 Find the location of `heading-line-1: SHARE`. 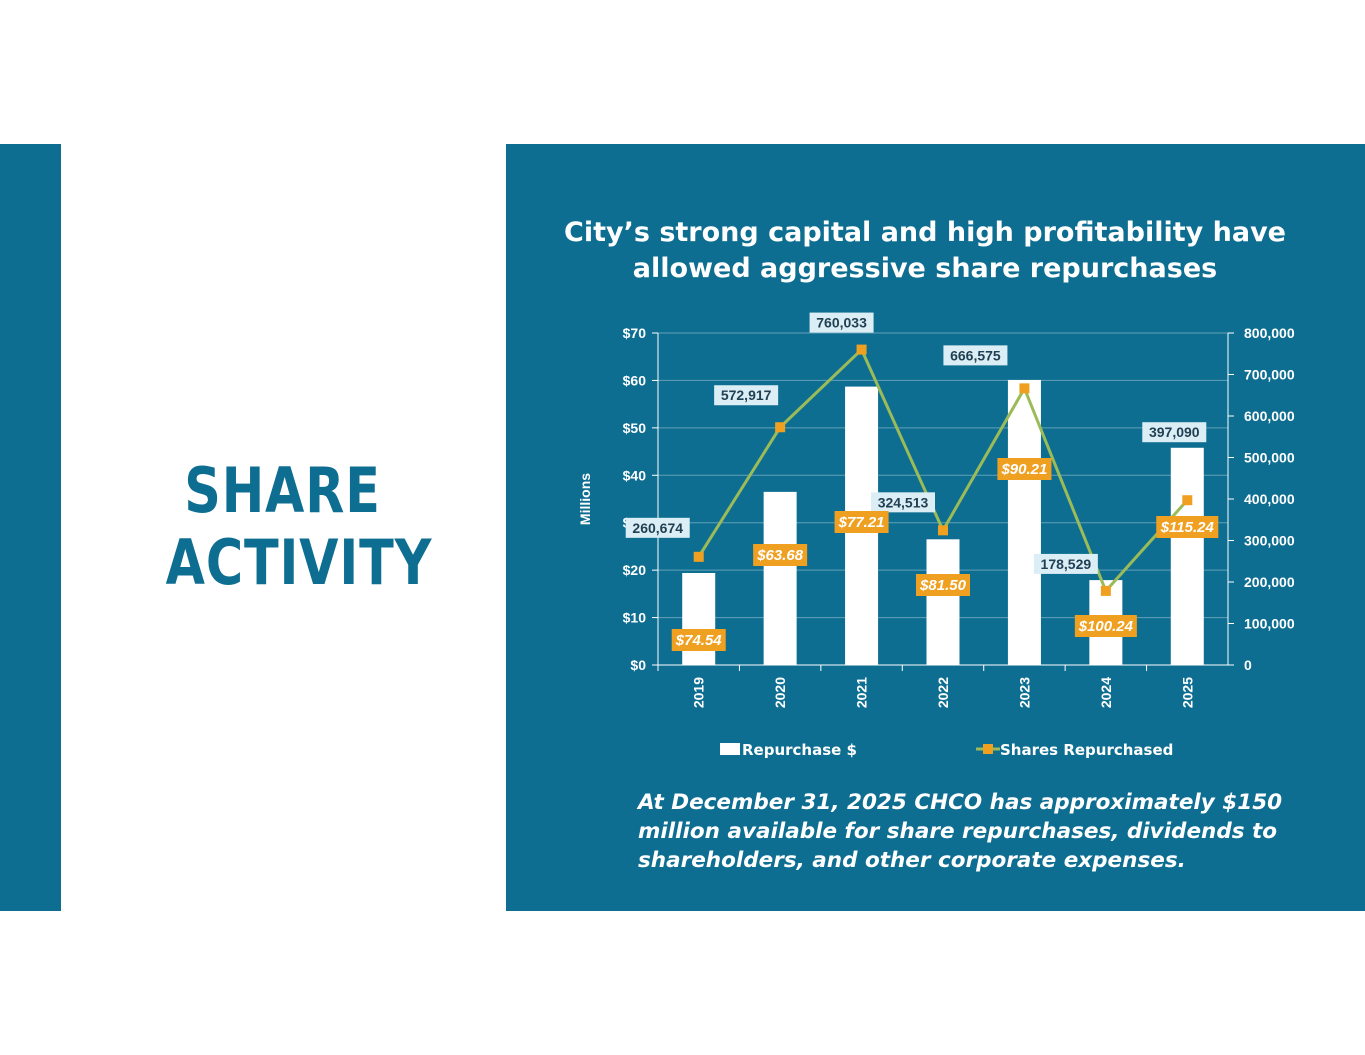

heading-line-1: SHARE is located at coordinates (282, 490).